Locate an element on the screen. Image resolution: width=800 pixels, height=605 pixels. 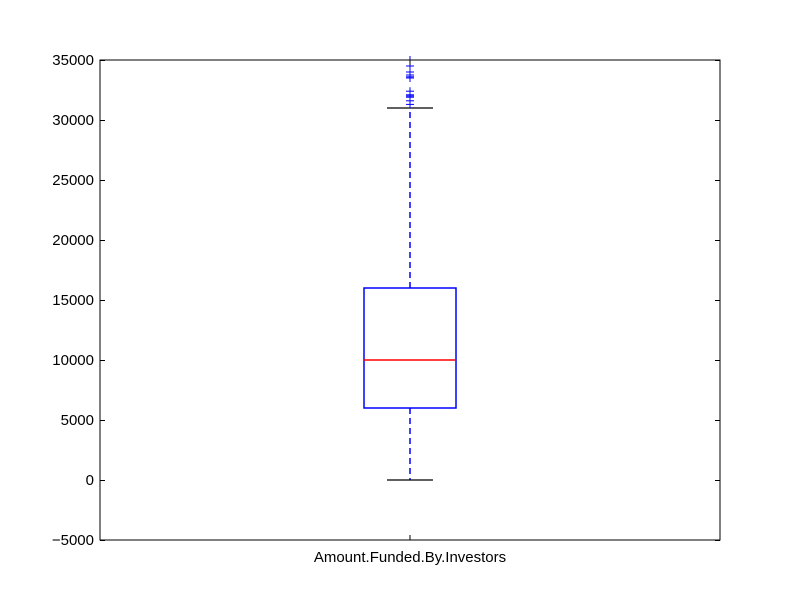
y-tick-label: 35000 is located at coordinates (73, 60).